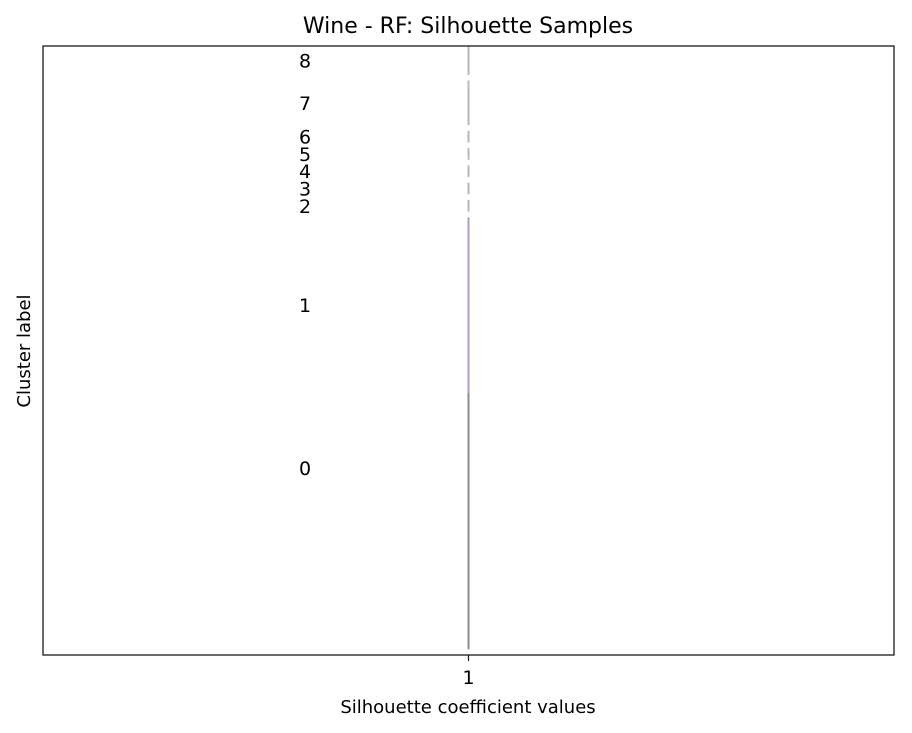  What do you see at coordinates (467, 707) in the screenshot?
I see `x-axis-label: Silhouette coefficient values` at bounding box center [467, 707].